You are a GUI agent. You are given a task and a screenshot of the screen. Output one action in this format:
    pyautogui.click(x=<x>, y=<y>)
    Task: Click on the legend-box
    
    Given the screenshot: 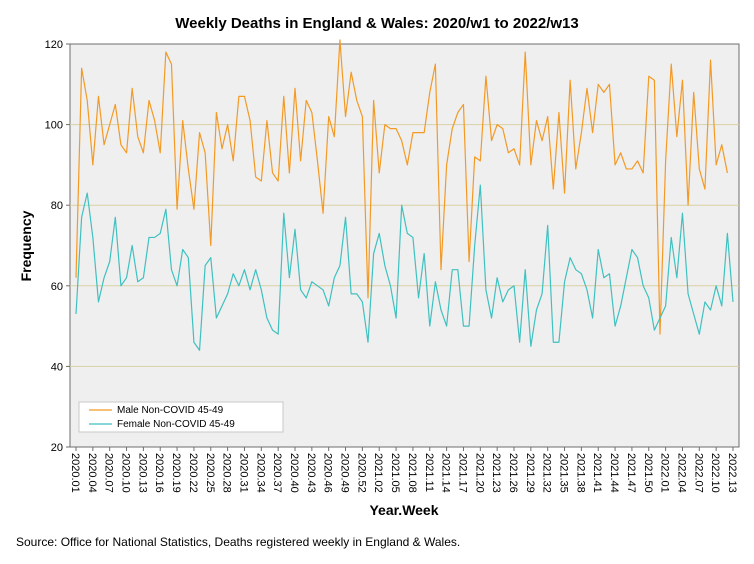 What is the action you would take?
    pyautogui.click(x=181, y=417)
    